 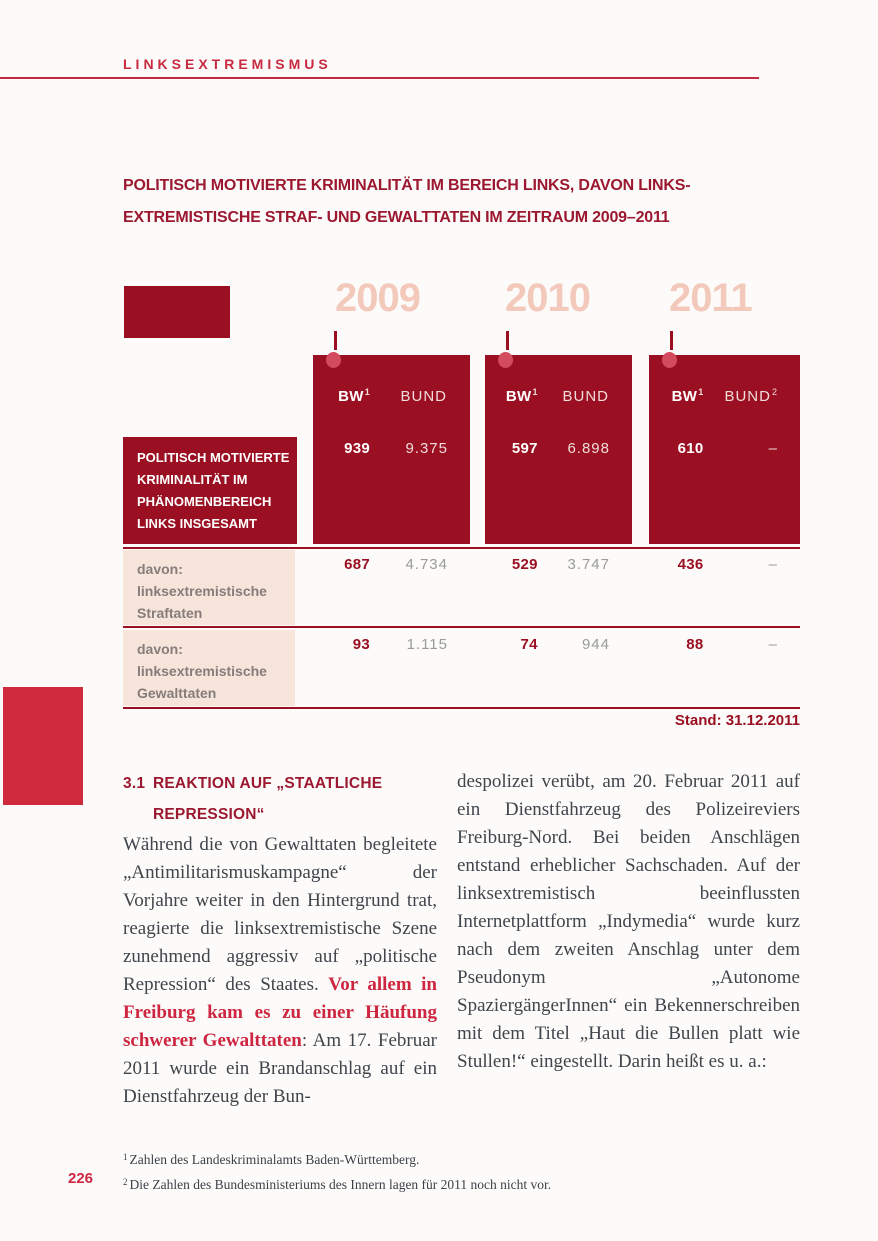 I want to click on row1-values-2011: 610 –, so click(x=713, y=448).